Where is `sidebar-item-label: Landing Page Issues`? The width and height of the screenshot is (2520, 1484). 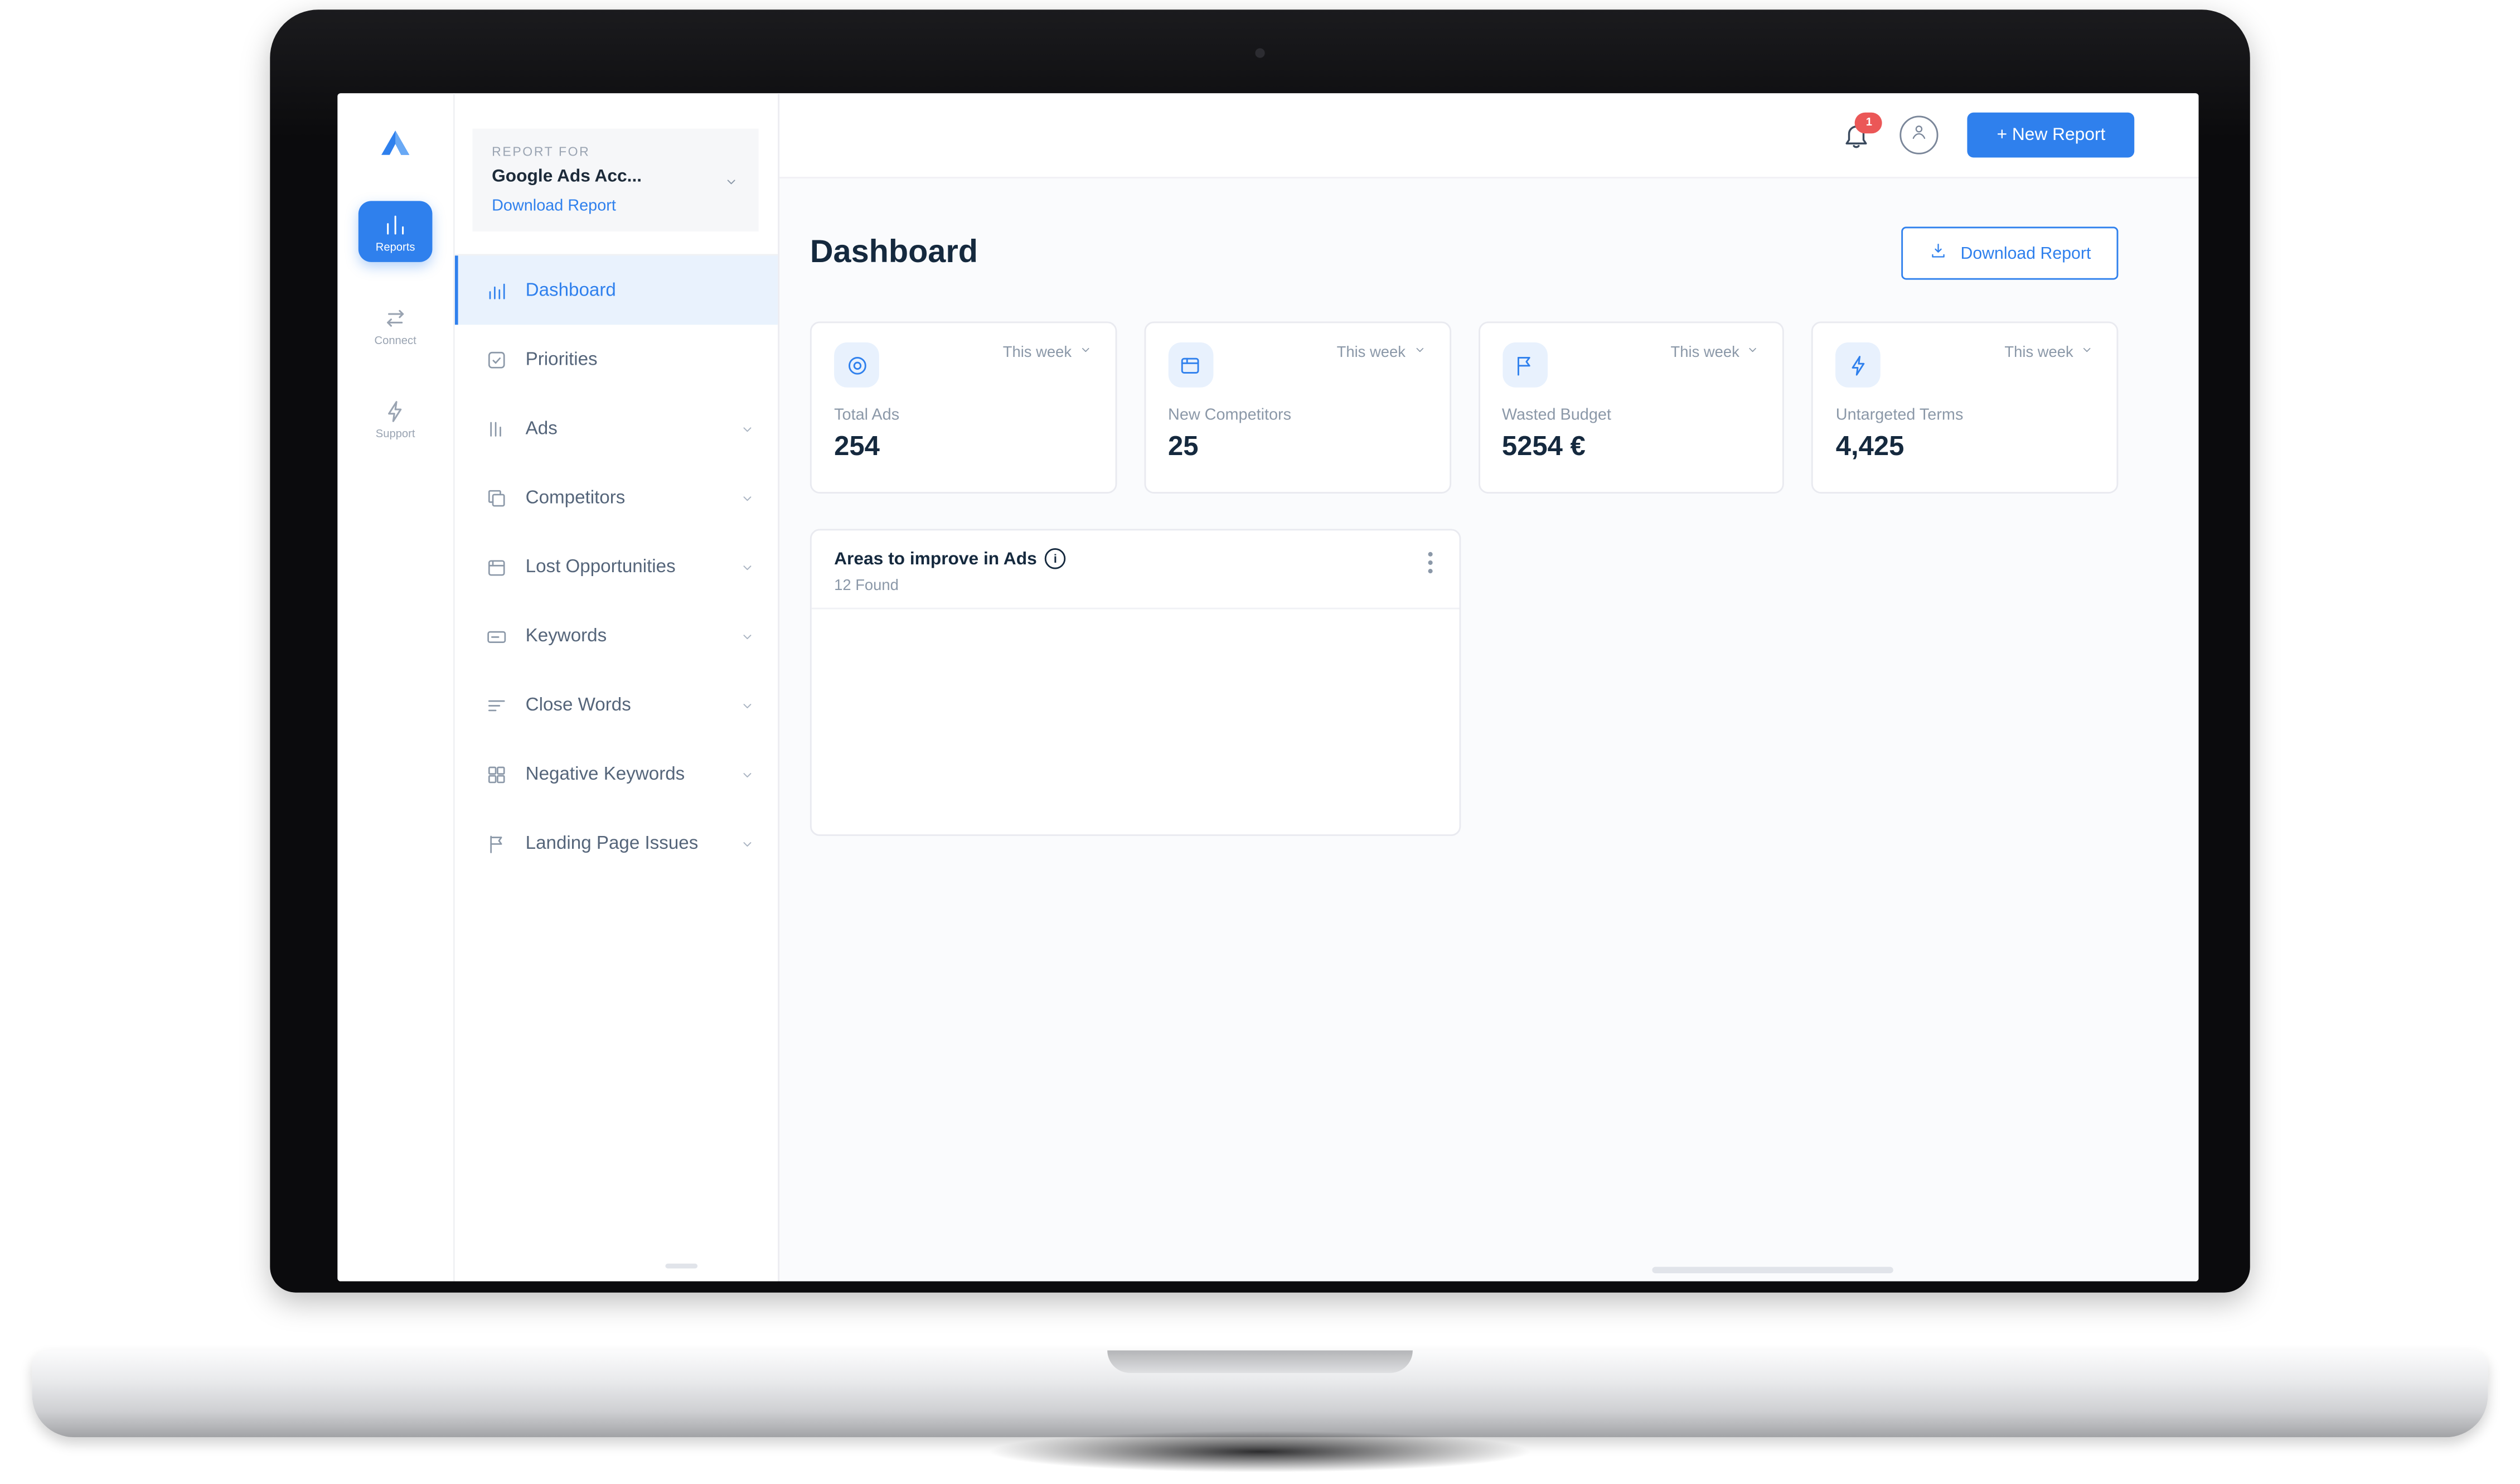 sidebar-item-label: Landing Page Issues is located at coordinates (612, 843).